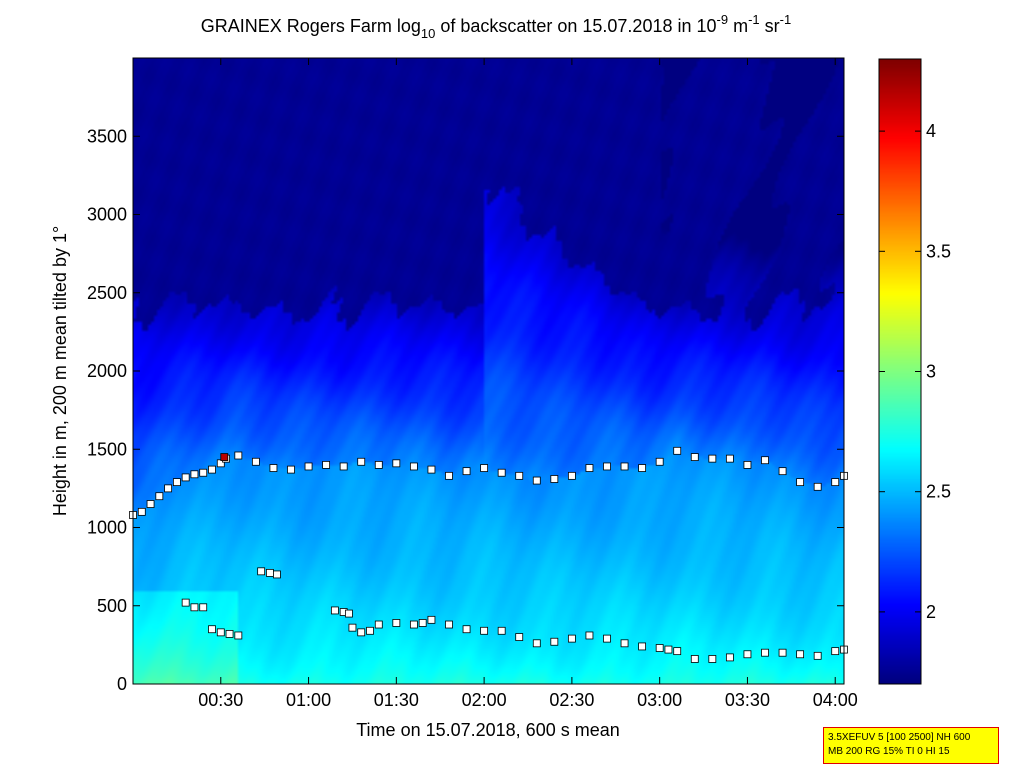 The width and height of the screenshot is (1024, 767). What do you see at coordinates (575, 26) in the screenshot?
I see `title-part: of backscatter on 15.07.2018 in 10` at bounding box center [575, 26].